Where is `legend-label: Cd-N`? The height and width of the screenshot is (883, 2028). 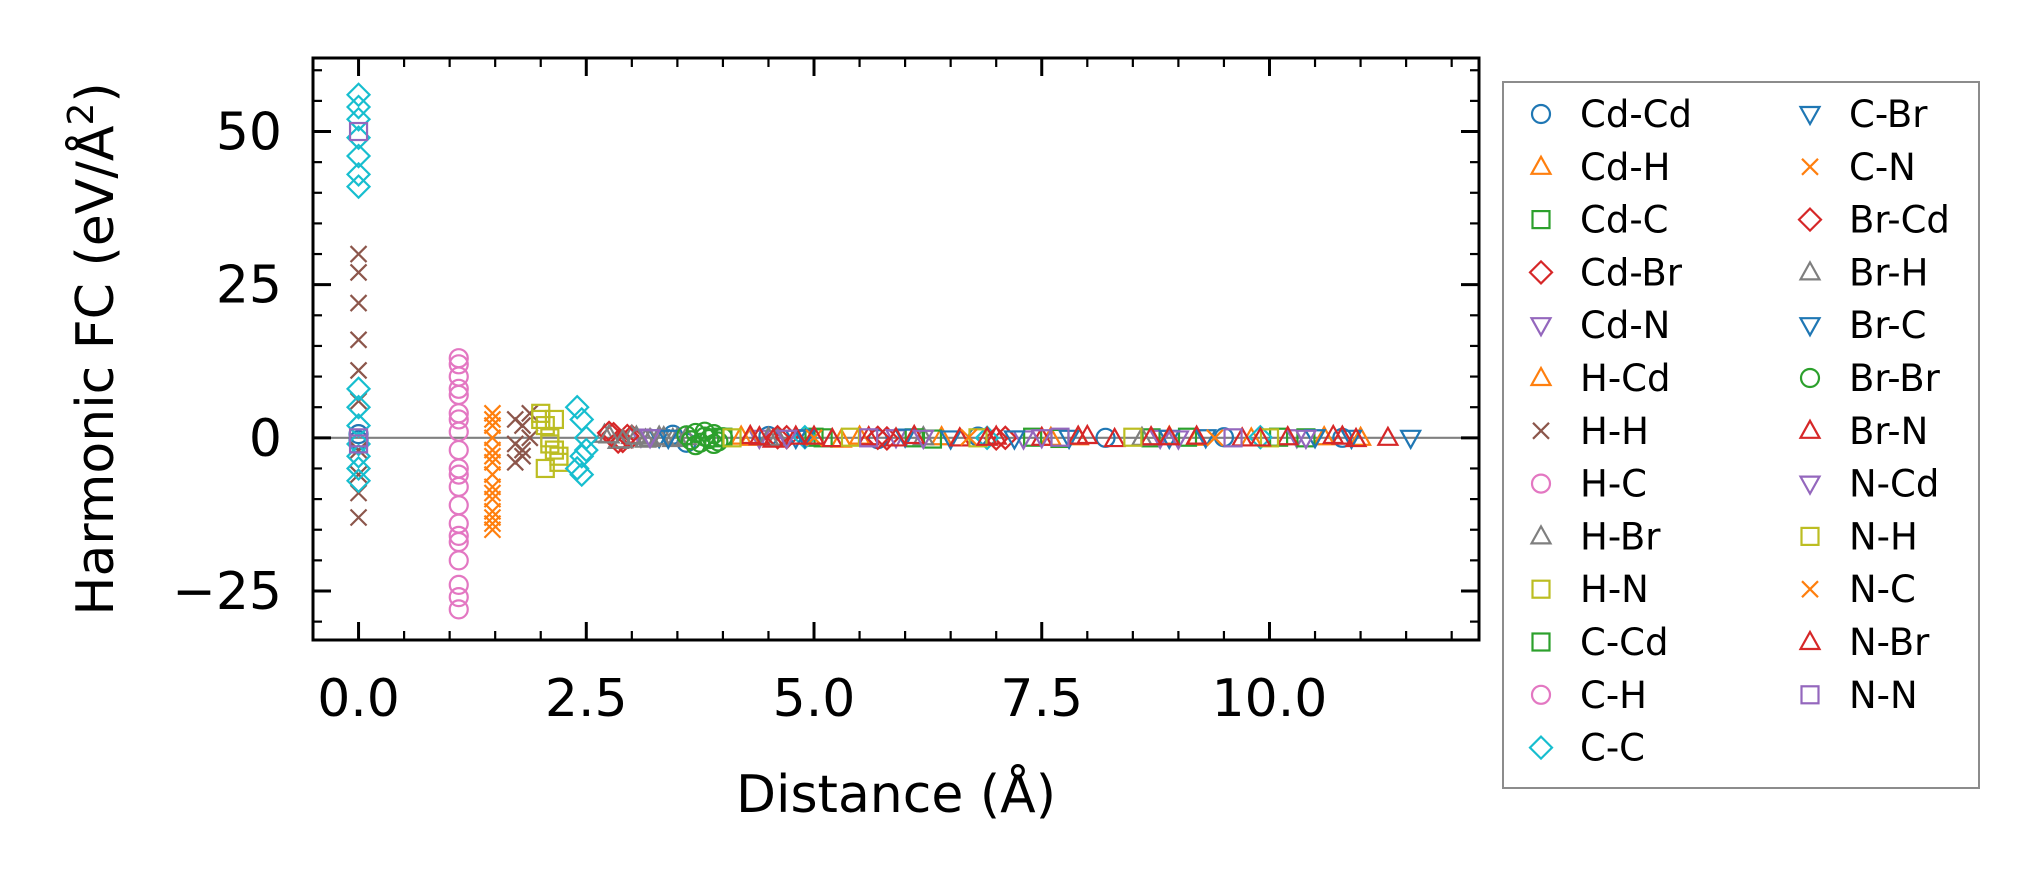
legend-label: Cd-N is located at coordinates (1625, 325).